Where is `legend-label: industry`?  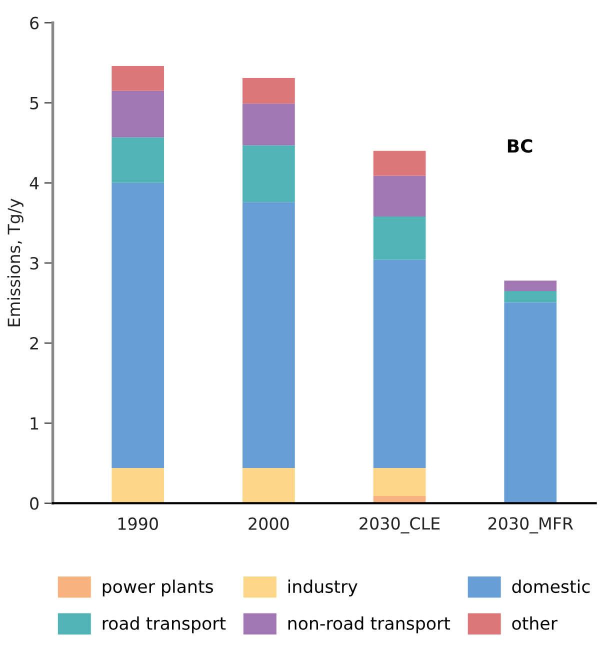 legend-label: industry is located at coordinates (323, 588).